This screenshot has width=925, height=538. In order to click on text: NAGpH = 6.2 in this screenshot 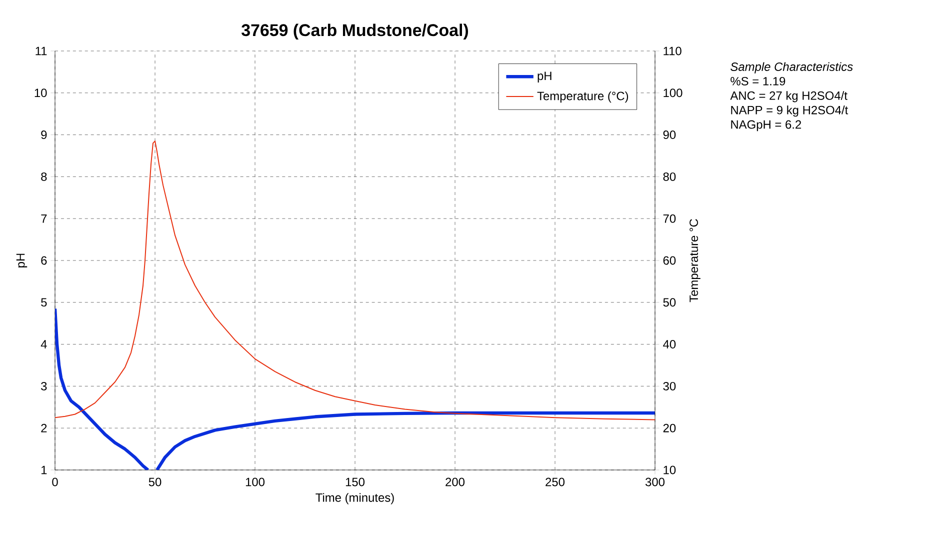, I will do `click(766, 126)`.